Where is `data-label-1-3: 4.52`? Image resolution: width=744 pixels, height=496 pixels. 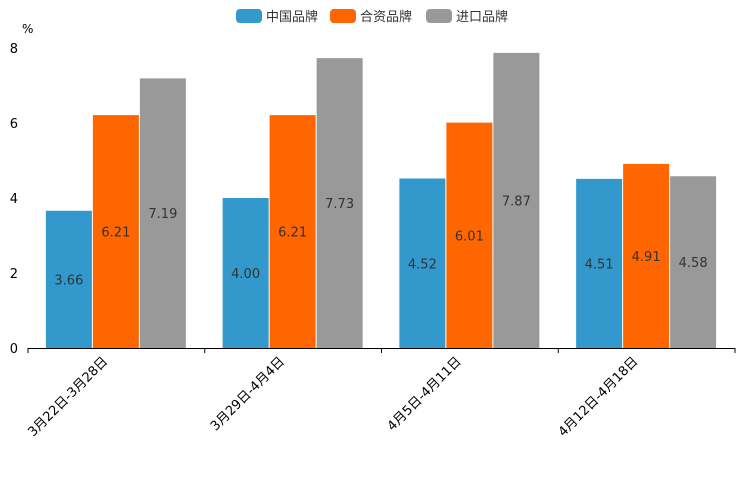 data-label-1-3: 4.52 is located at coordinates (422, 264).